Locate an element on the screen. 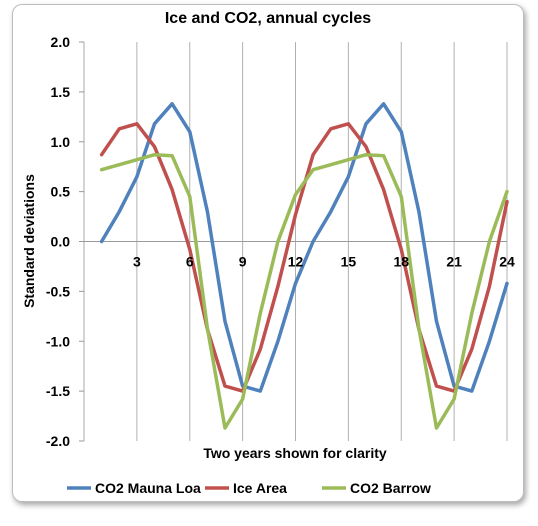  legend-item-2: Ice Area is located at coordinates (246, 488).